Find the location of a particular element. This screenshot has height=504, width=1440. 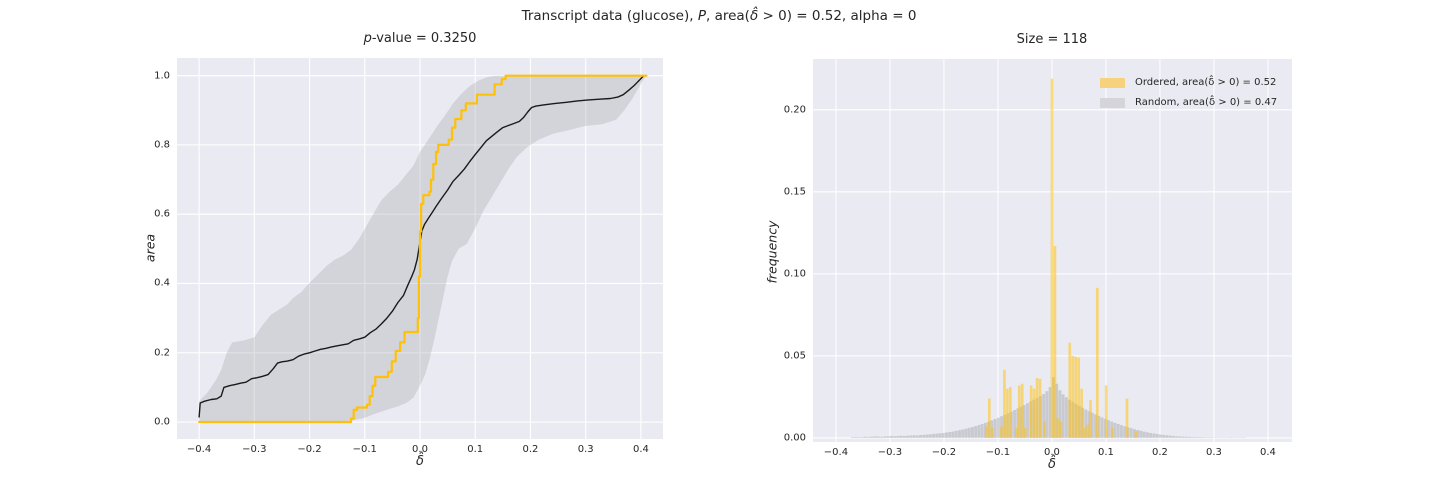

legend-entry: Ordered, area(δ̂ > 0) = 0.52 is located at coordinates (1188, 82).